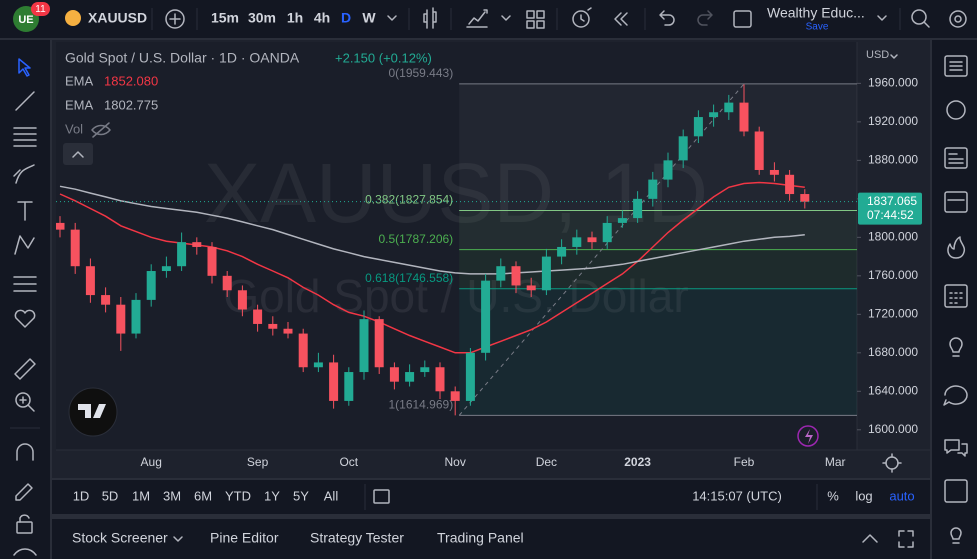 This screenshot has width=977, height=559. I want to click on clock: 14:15:07 (UTC), so click(737, 495).